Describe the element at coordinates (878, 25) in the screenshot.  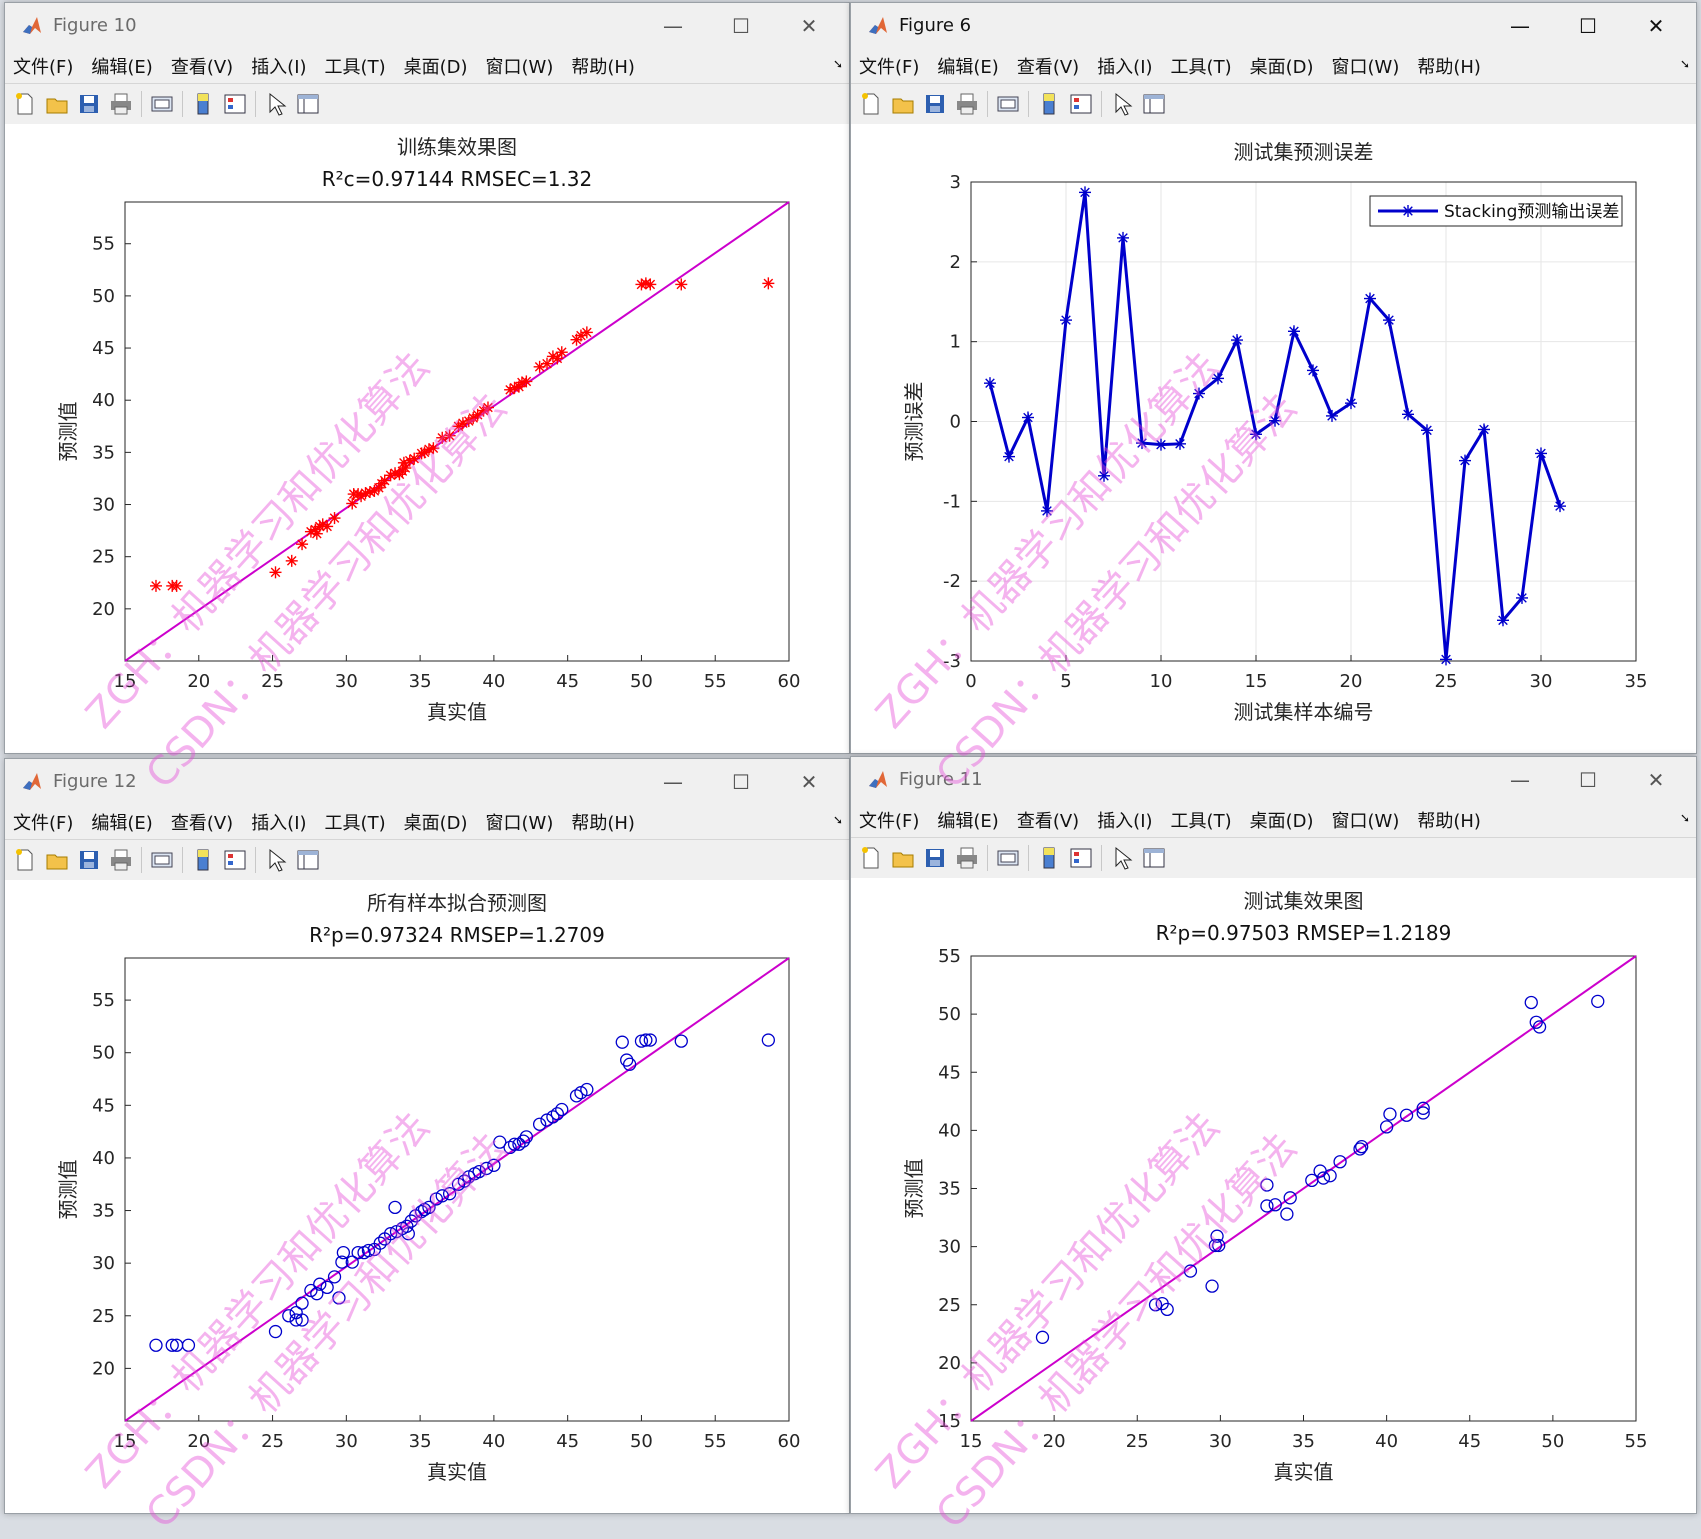
I see `matlab-logo-icon` at that location.